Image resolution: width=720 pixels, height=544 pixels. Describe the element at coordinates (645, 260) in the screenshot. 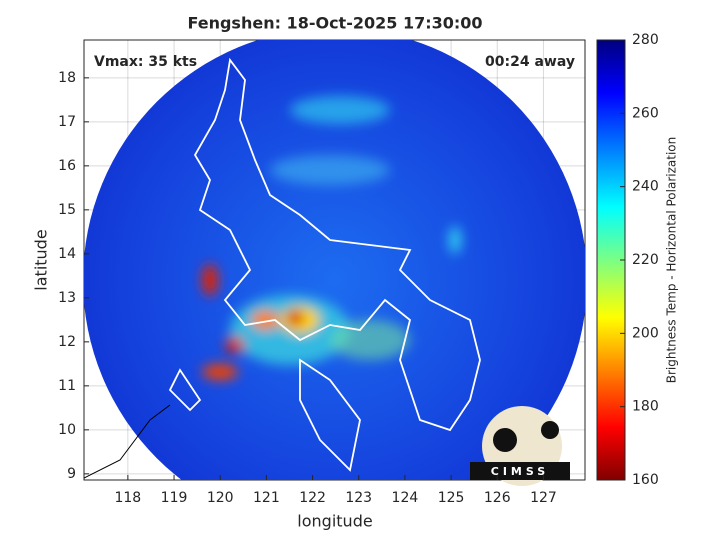

I see `colorbar-tick-label: 220` at that location.